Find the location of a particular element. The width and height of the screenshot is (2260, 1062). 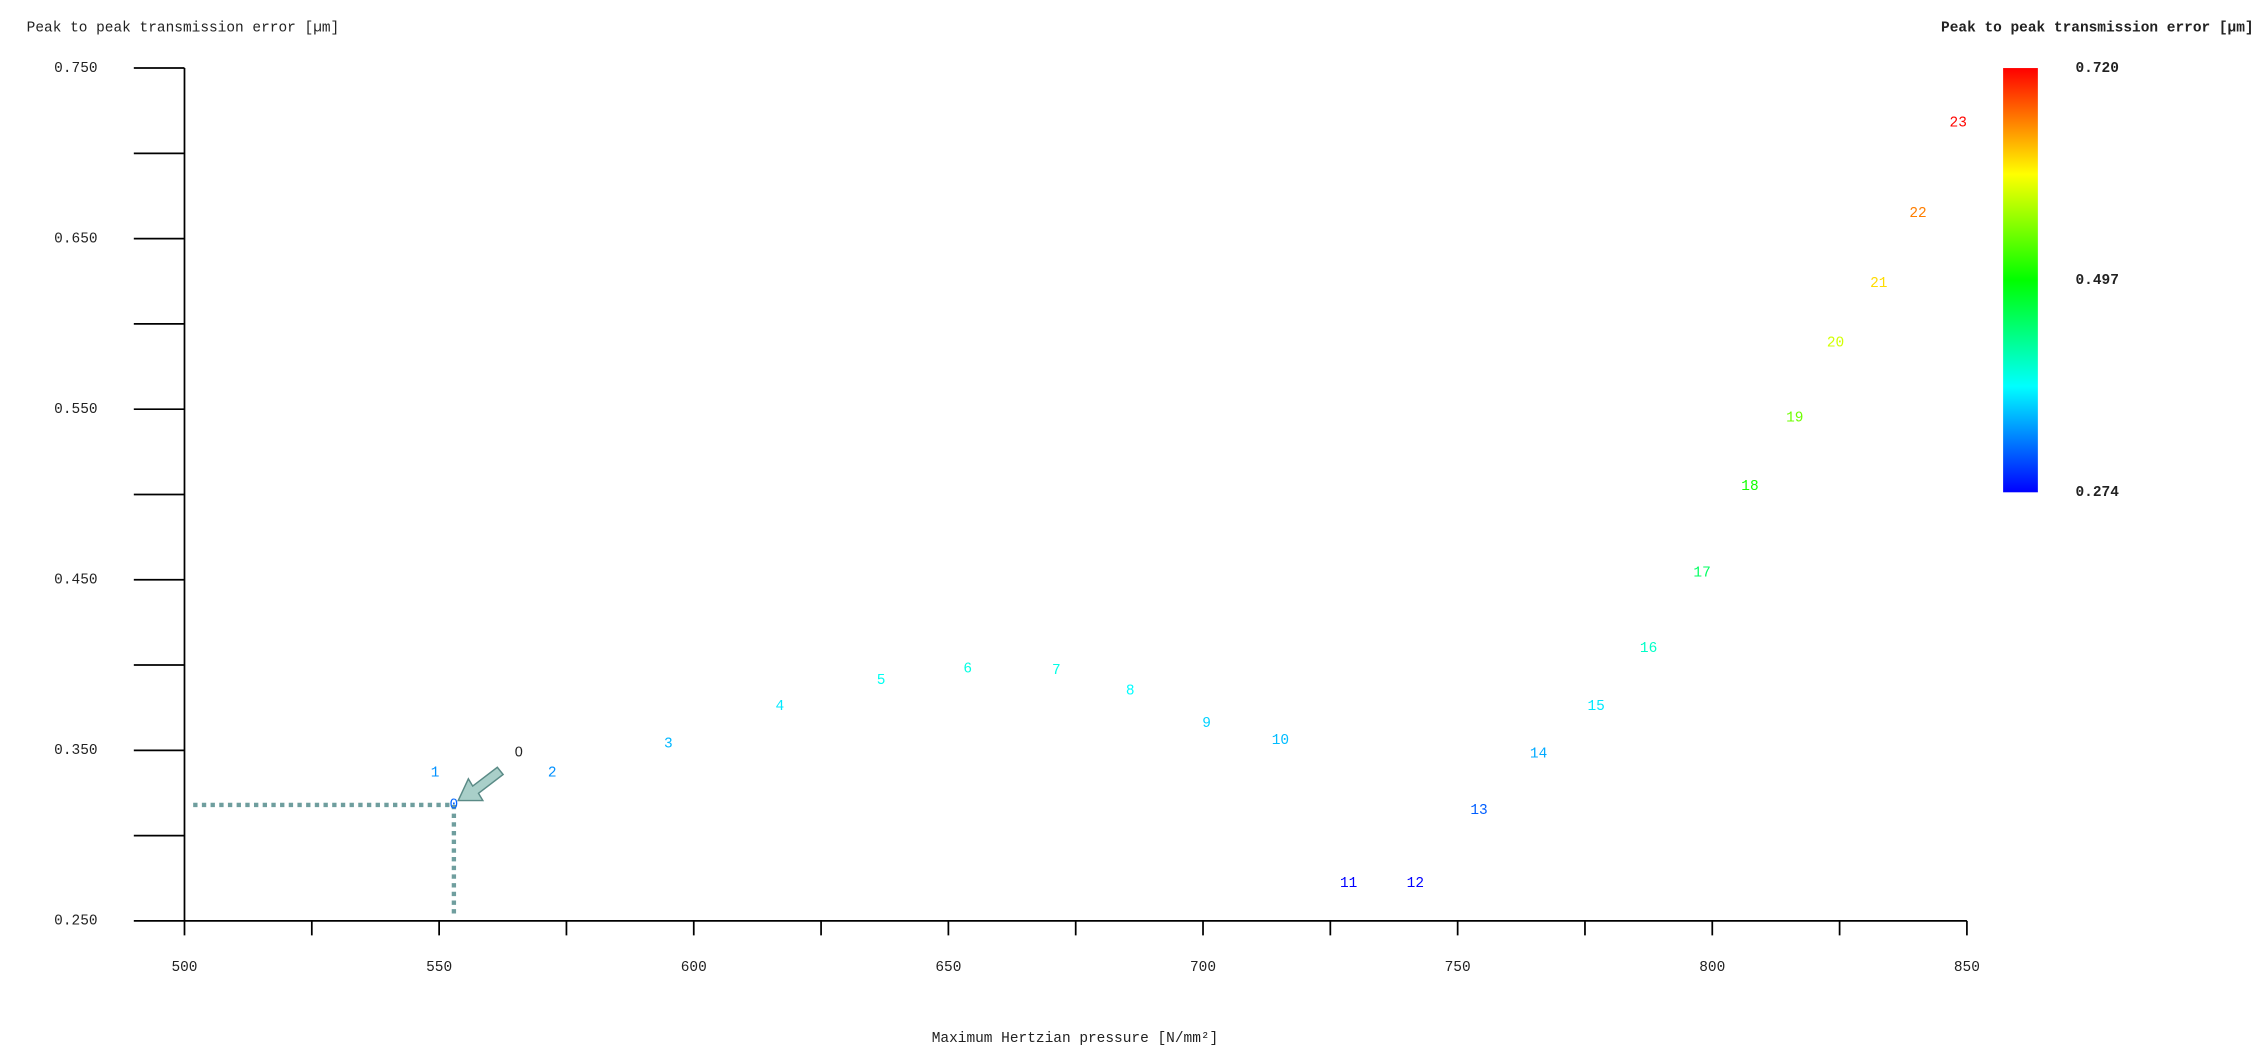

y-tick-label: 0.250 is located at coordinates (75, 922).